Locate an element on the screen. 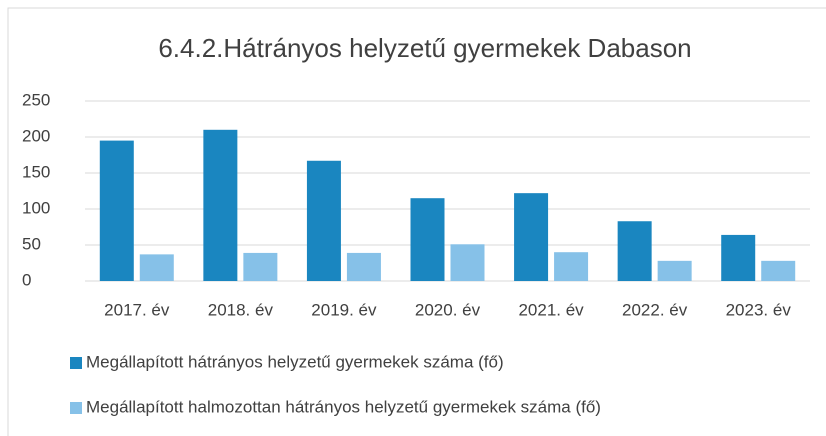 The image size is (826, 436). x-tick-label: 2021. év is located at coordinates (551, 309).